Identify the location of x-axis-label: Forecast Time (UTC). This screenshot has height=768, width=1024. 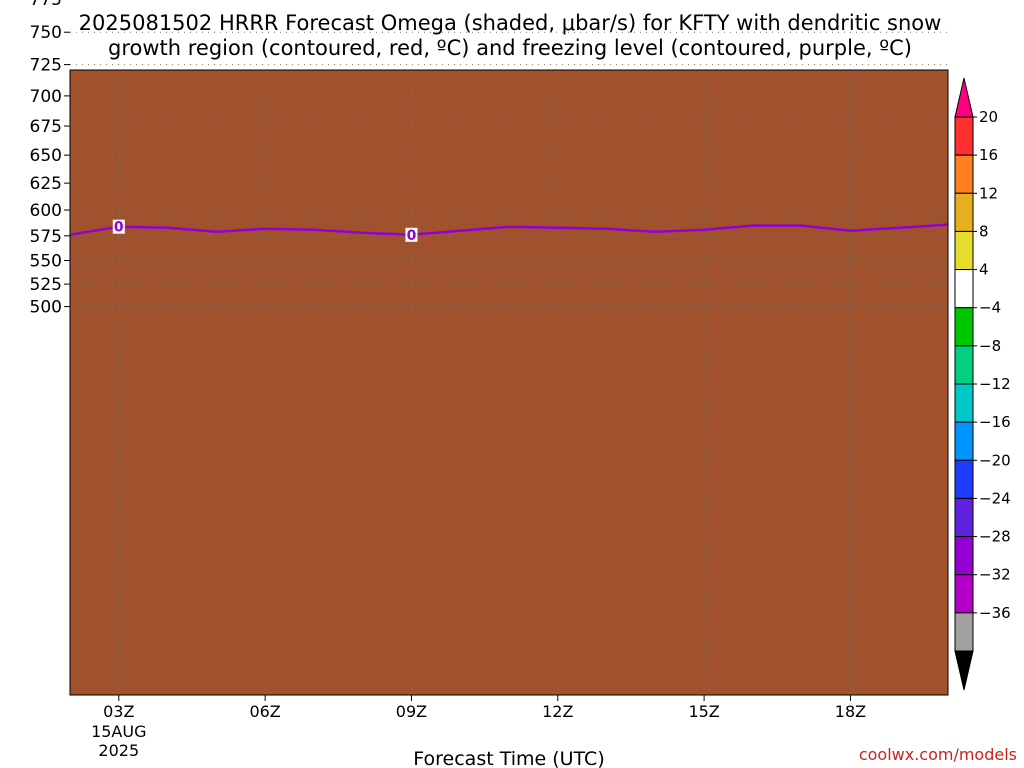
(508, 758).